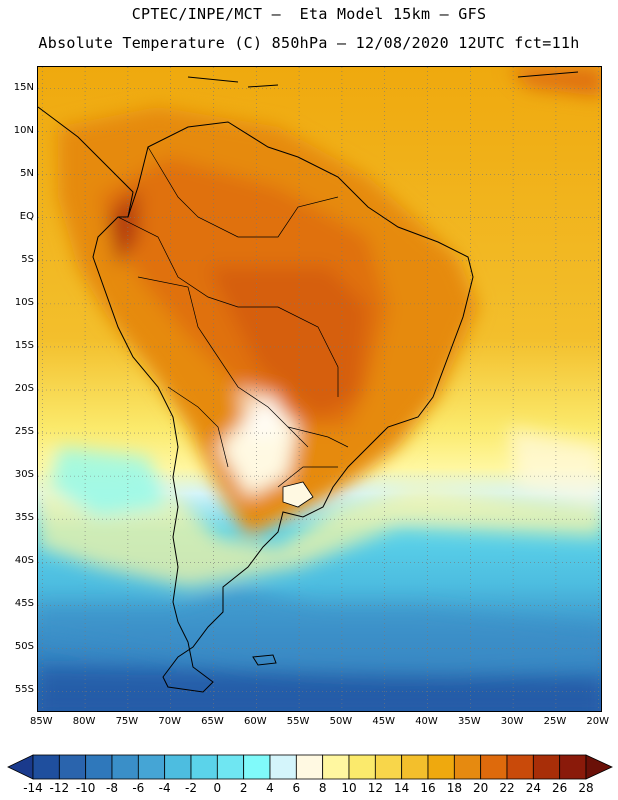  I want to click on colorbar-label: 18, so click(454, 788).